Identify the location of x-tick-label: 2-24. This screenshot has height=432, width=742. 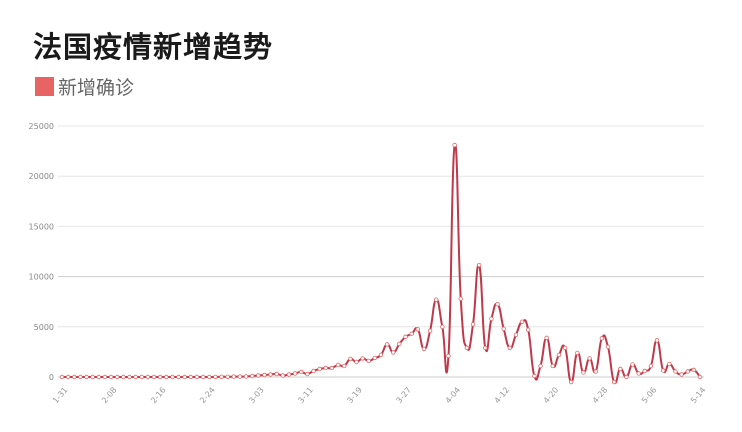
(207, 396).